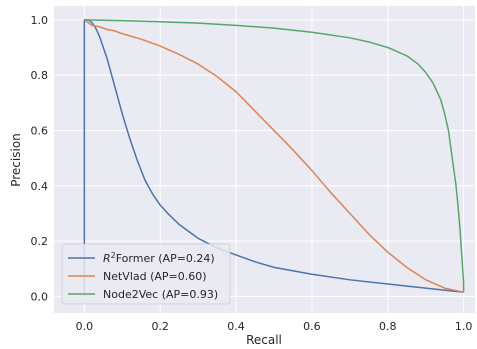 This screenshot has height=349, width=477. What do you see at coordinates (40, 241) in the screenshot?
I see `y-tick-label: 0.2` at bounding box center [40, 241].